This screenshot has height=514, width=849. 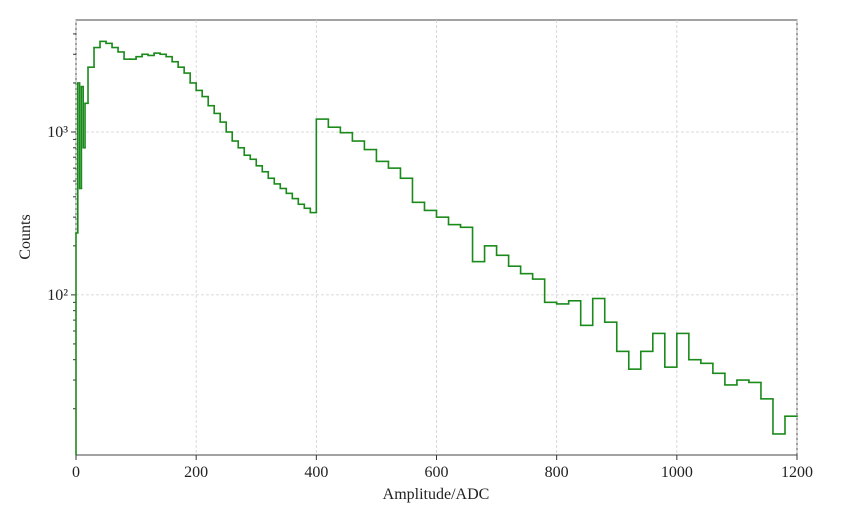 I want to click on x-tick-label: 0, so click(x=76, y=472).